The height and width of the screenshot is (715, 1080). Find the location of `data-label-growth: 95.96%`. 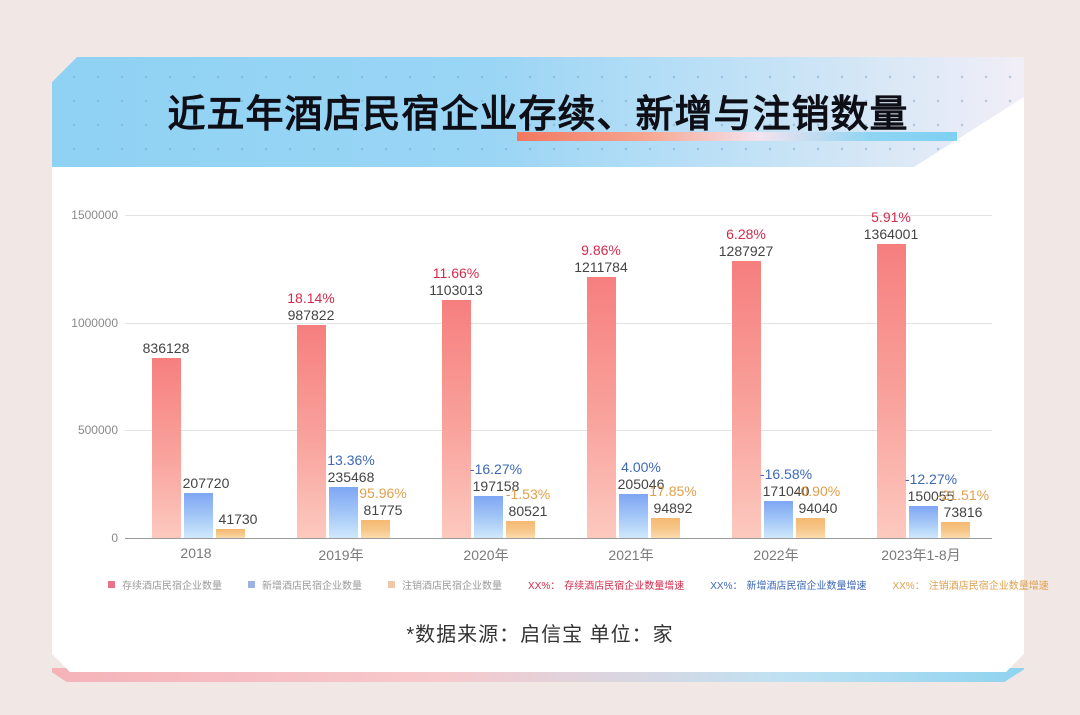

data-label-growth: 95.96% is located at coordinates (383, 493).